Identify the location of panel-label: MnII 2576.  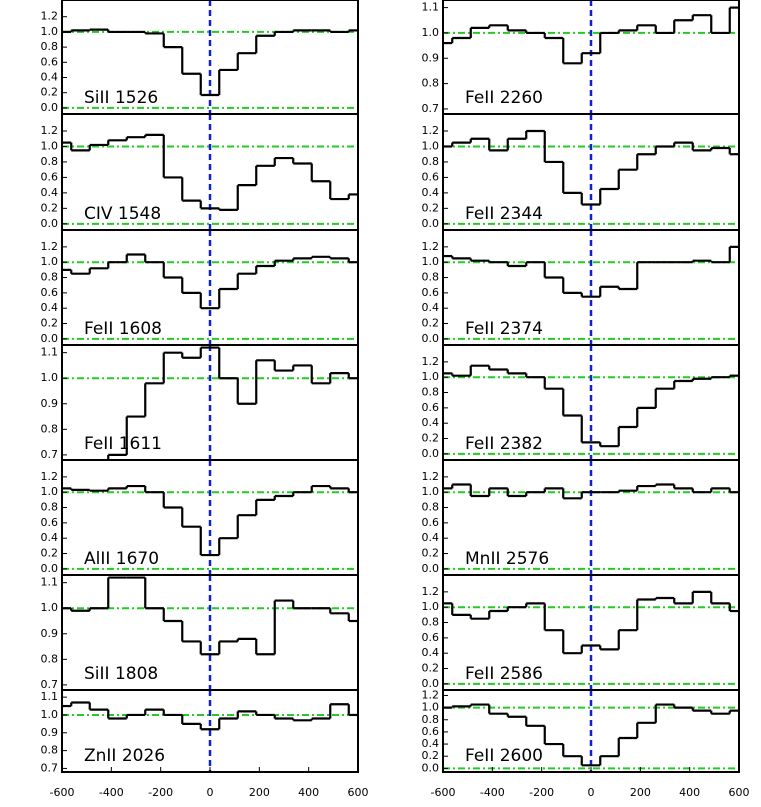
(507, 559).